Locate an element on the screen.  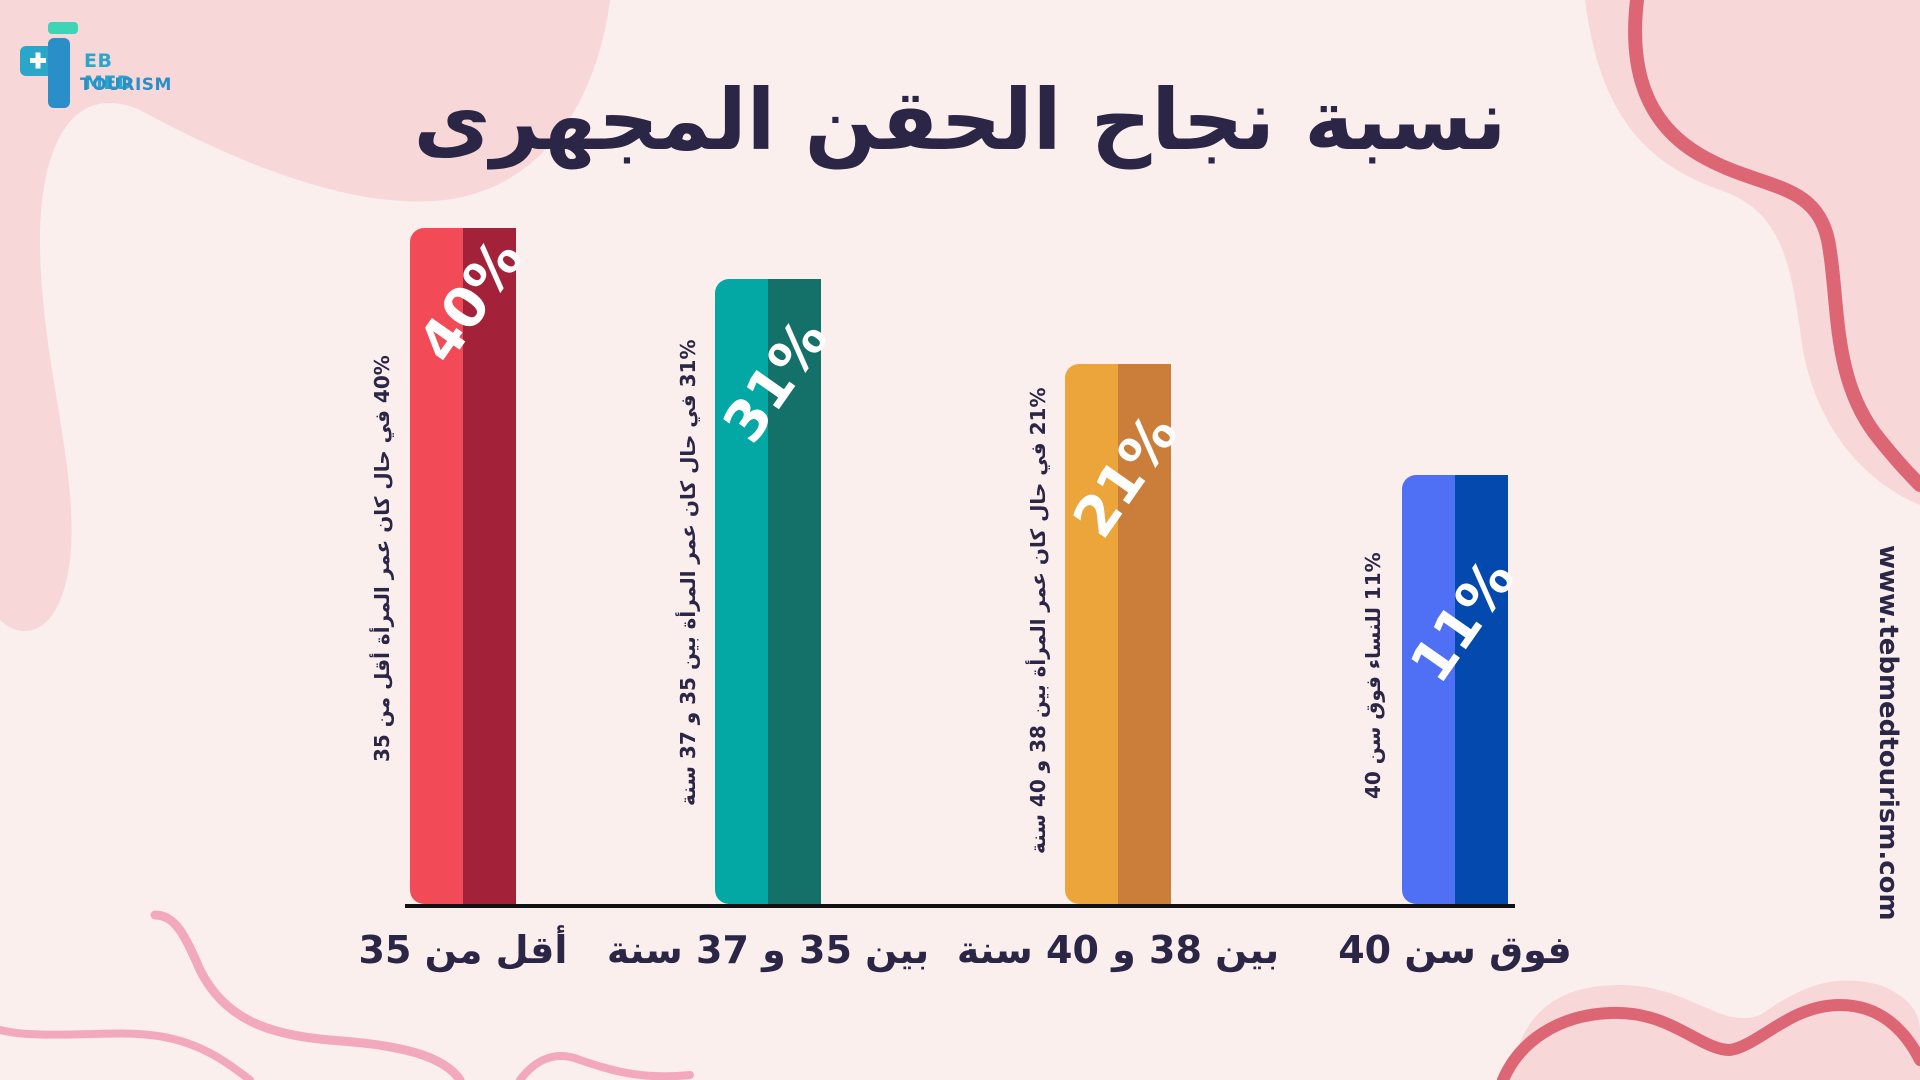
chart-title: نسبة نجاح الحقن المجهرى is located at coordinates (960, 120).